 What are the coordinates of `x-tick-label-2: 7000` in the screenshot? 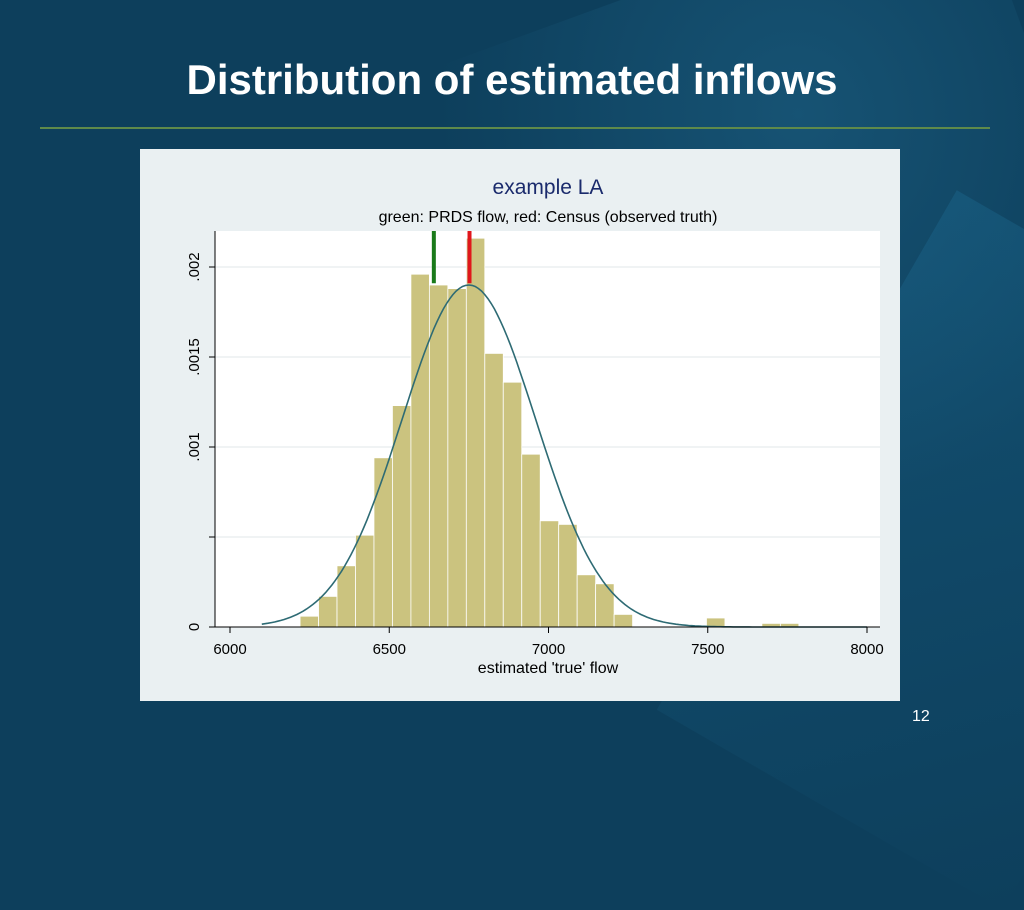 It's located at (548, 649).